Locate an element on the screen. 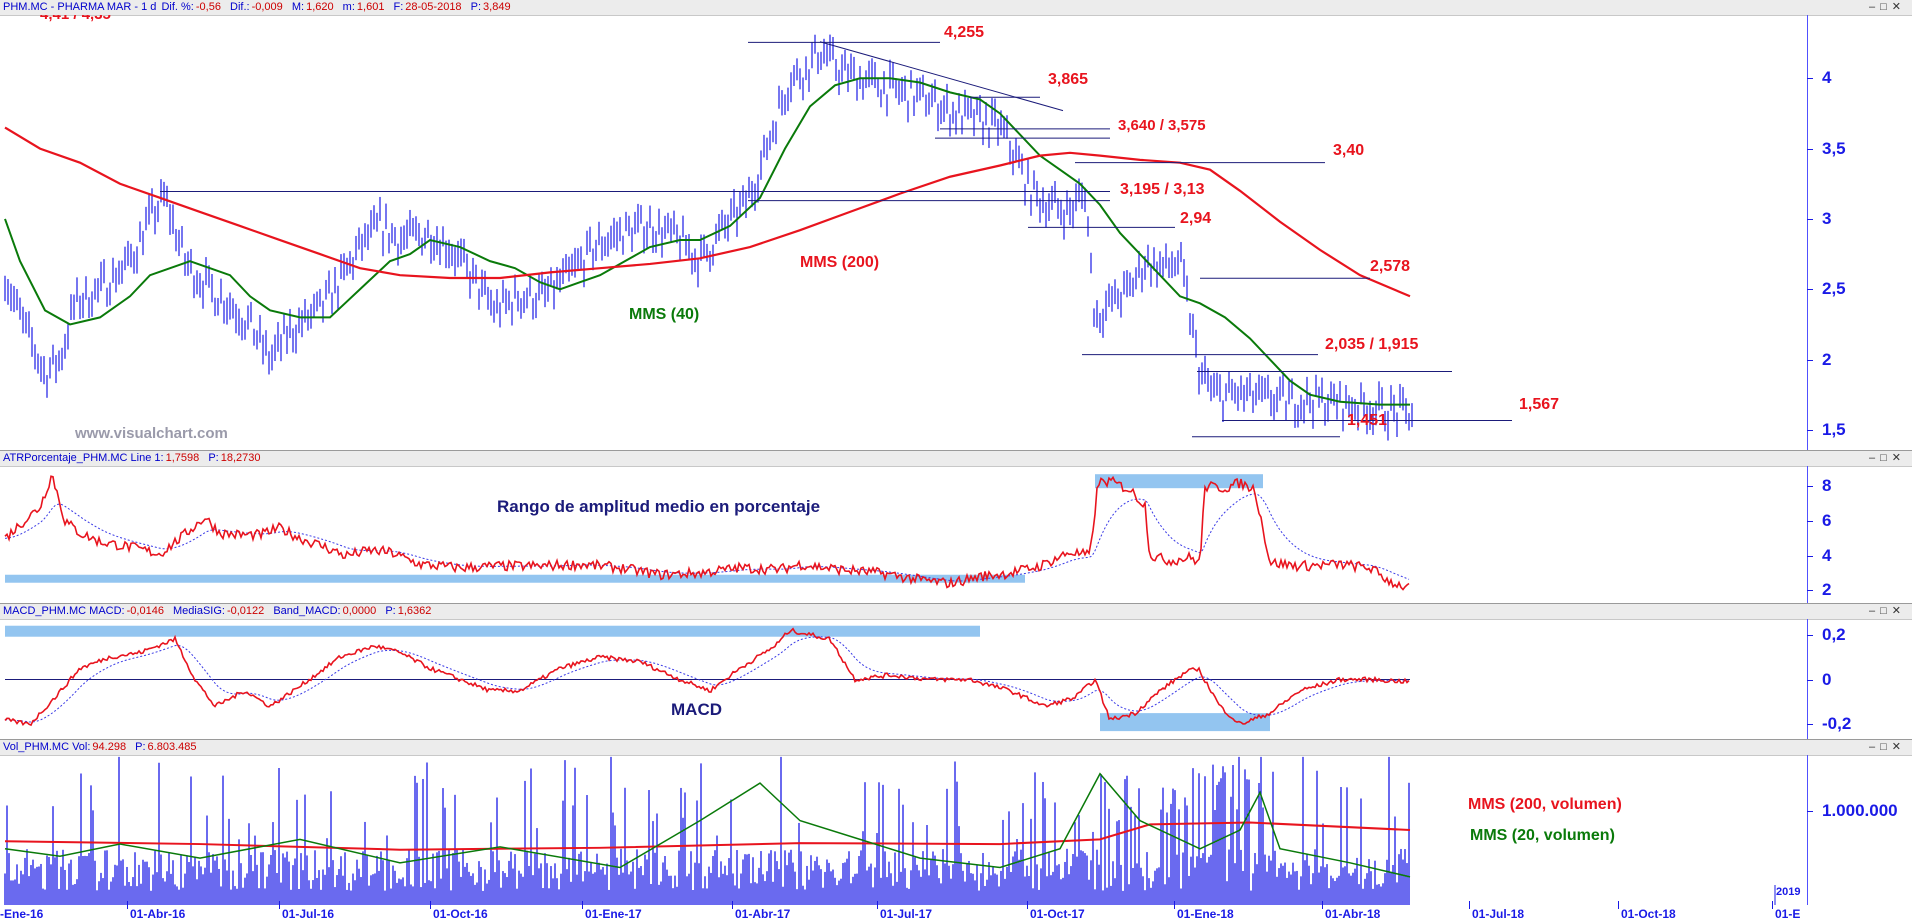 The image size is (1912, 922). x-tick-label: 01-Abr-18 is located at coordinates (1353, 914).